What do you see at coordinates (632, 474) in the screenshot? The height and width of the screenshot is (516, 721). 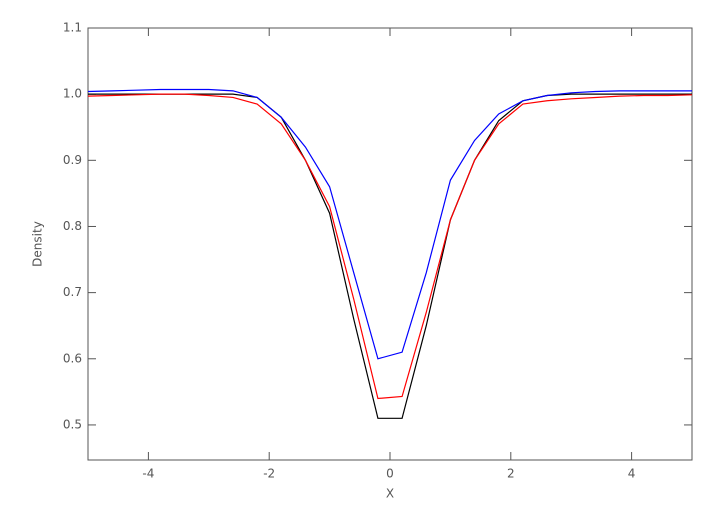 I see `x-tick-label: 4` at bounding box center [632, 474].